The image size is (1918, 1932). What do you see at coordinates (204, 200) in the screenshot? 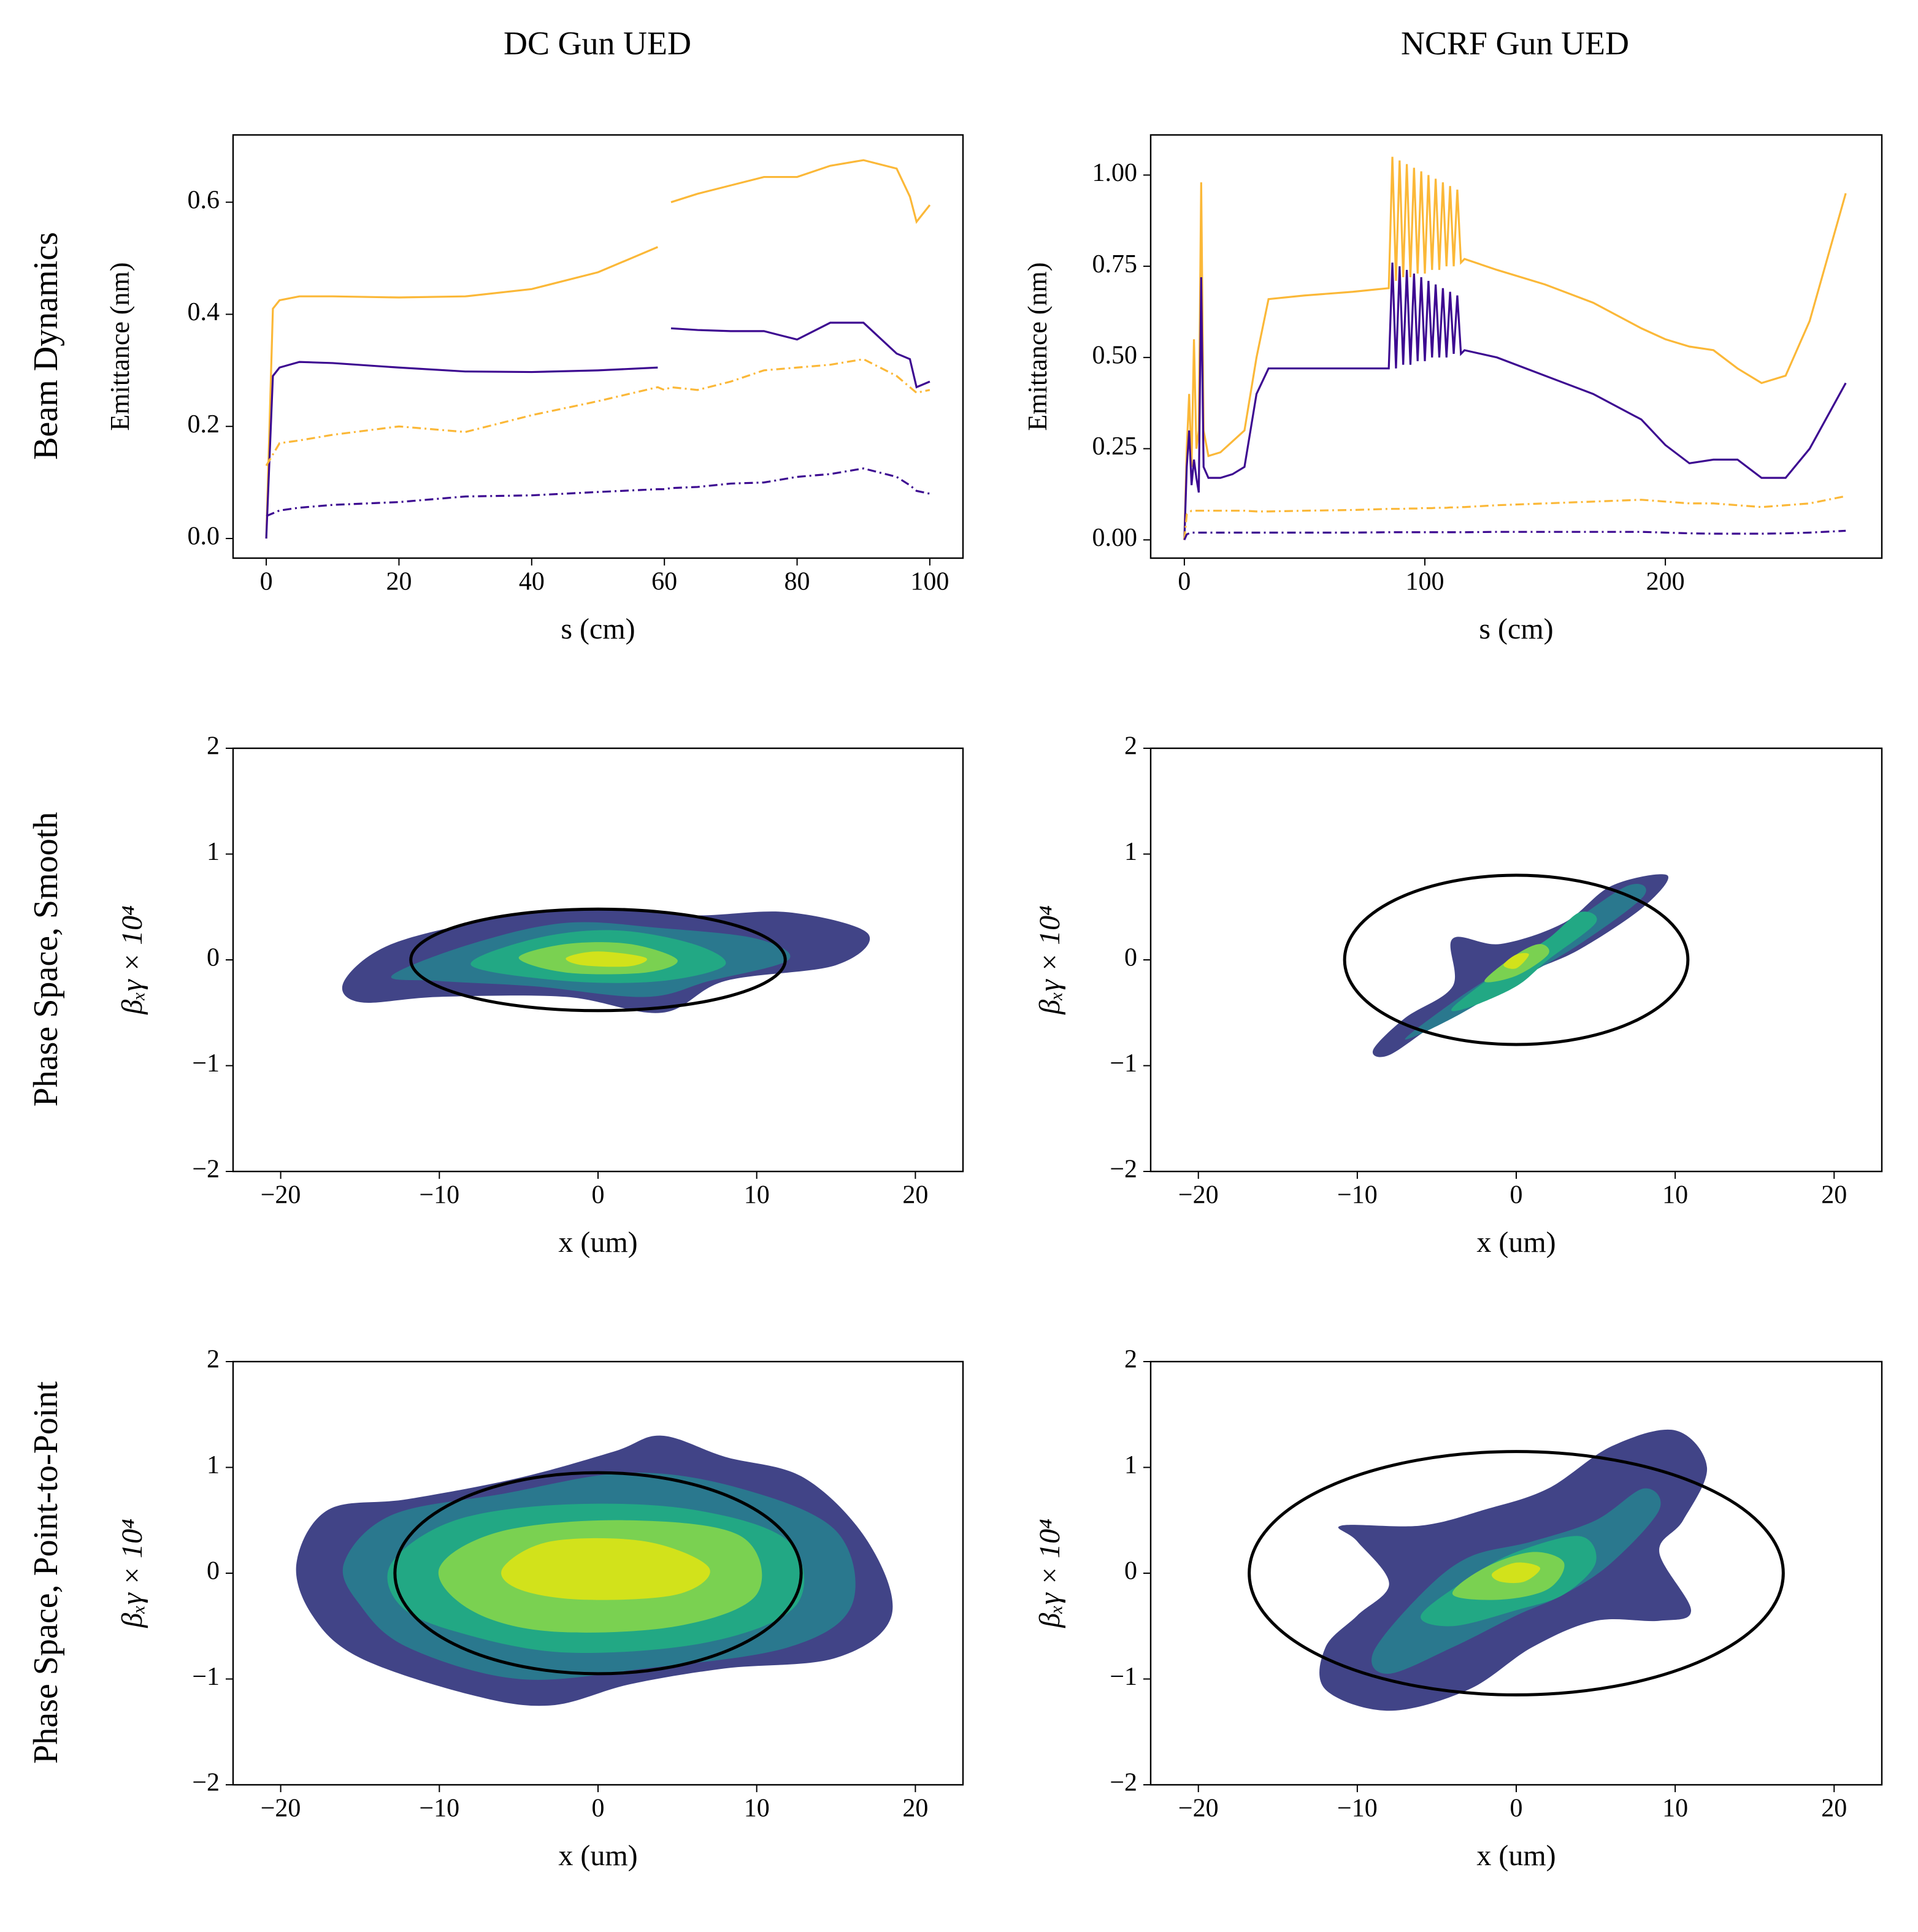
I see `y-tick-label: 0.6` at bounding box center [204, 200].